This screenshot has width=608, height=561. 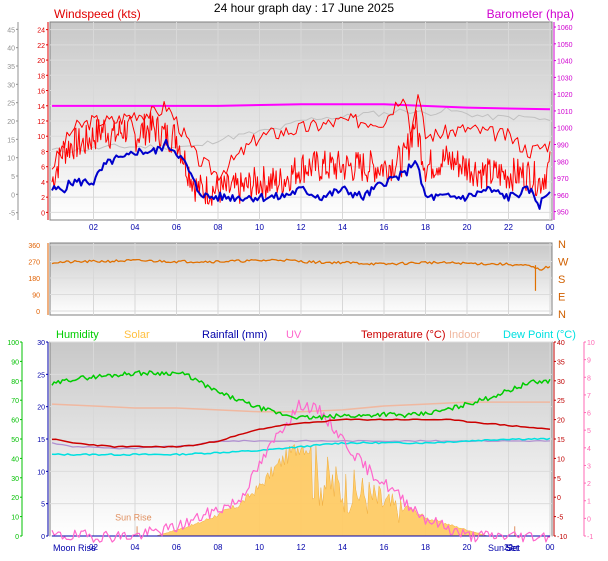 What do you see at coordinates (137, 335) in the screenshot?
I see `legend-solar: Solar` at bounding box center [137, 335].